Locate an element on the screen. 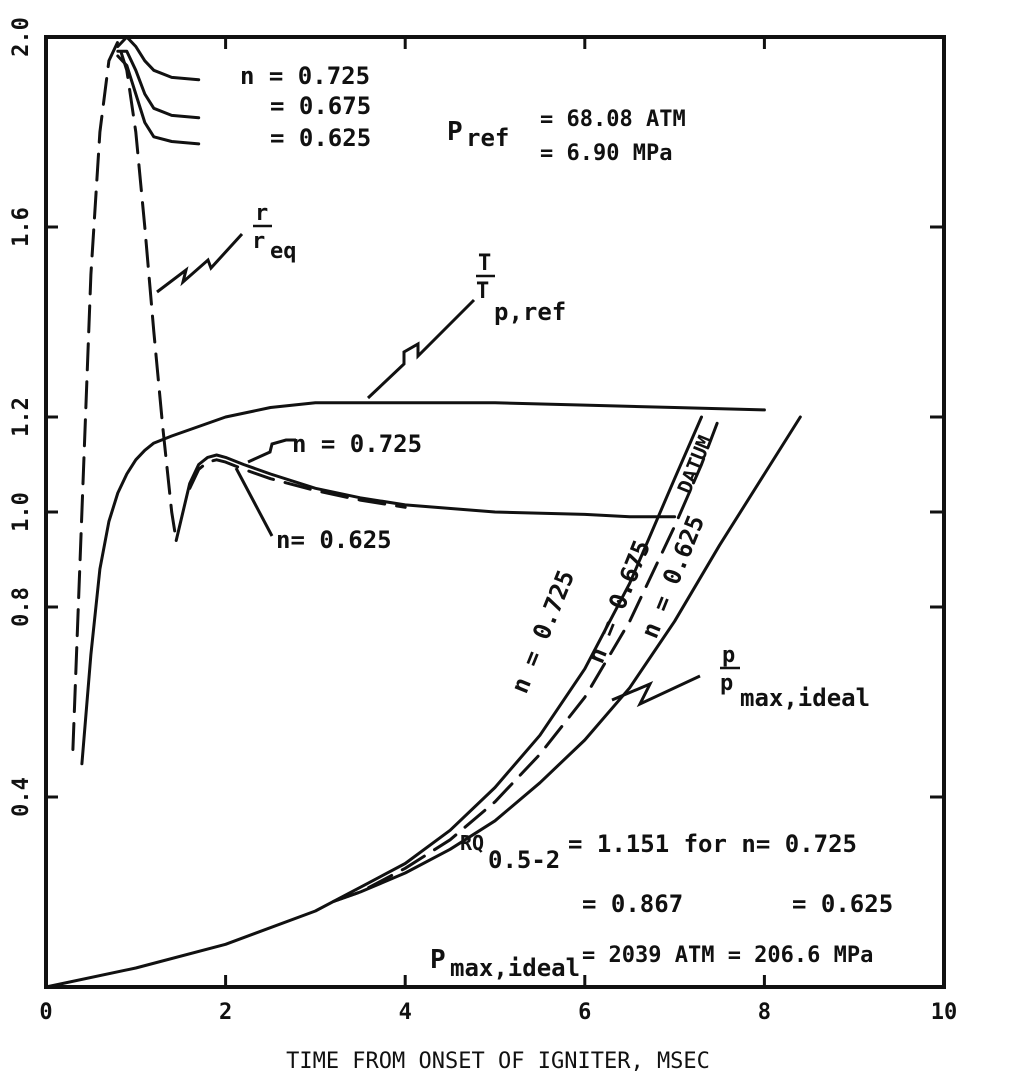 This screenshot has height=1090, width=1034. t-ratio-numerator: T is located at coordinates (484, 263).